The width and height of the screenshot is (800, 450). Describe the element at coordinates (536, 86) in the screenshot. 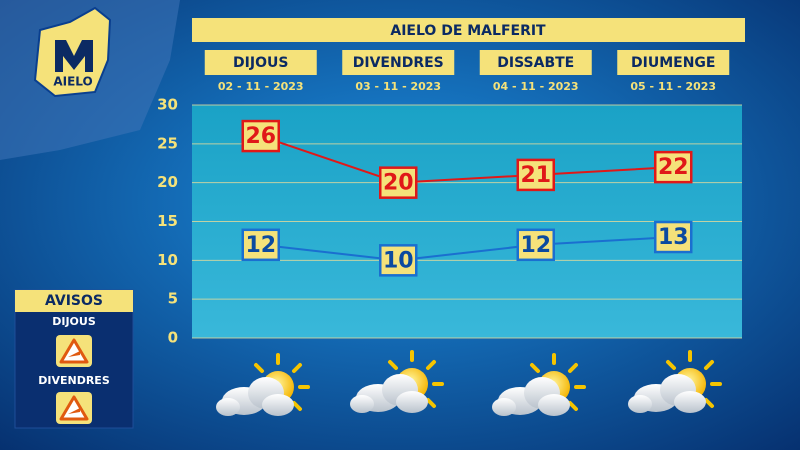

I see `date-label: 04 - 11 - 2023` at that location.